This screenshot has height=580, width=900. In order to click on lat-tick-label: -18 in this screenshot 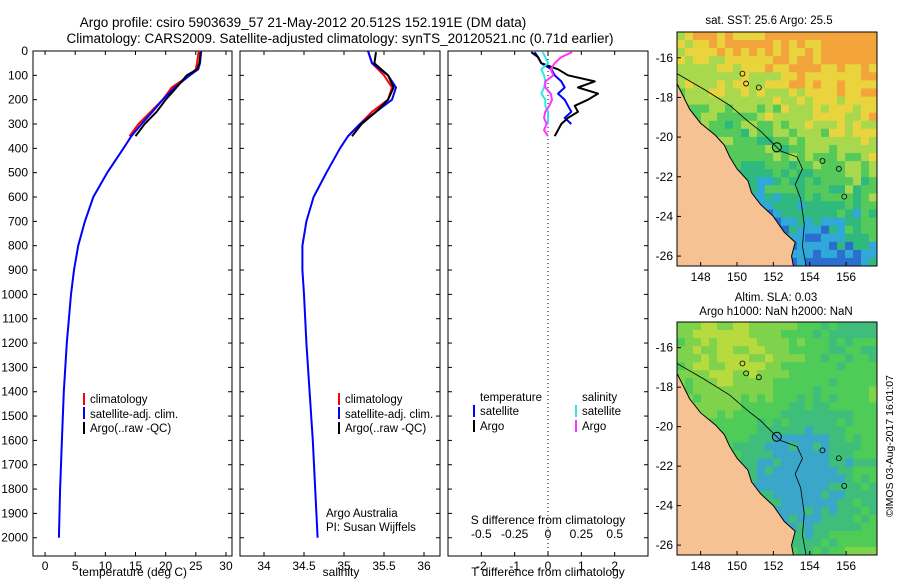, I will do `click(665, 97)`.